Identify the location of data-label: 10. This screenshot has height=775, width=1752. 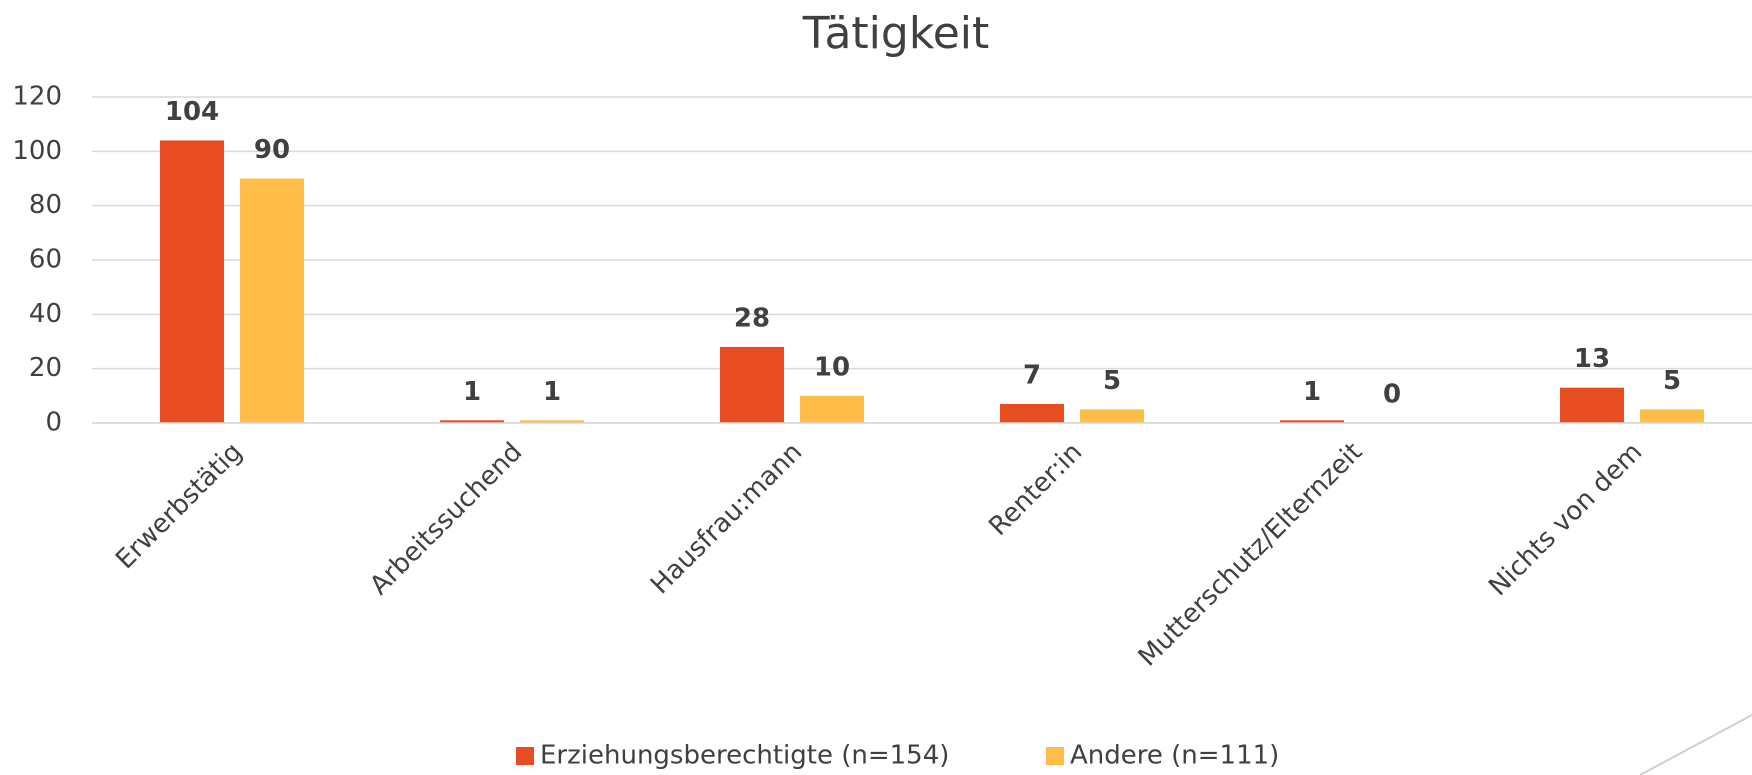
(832, 367).